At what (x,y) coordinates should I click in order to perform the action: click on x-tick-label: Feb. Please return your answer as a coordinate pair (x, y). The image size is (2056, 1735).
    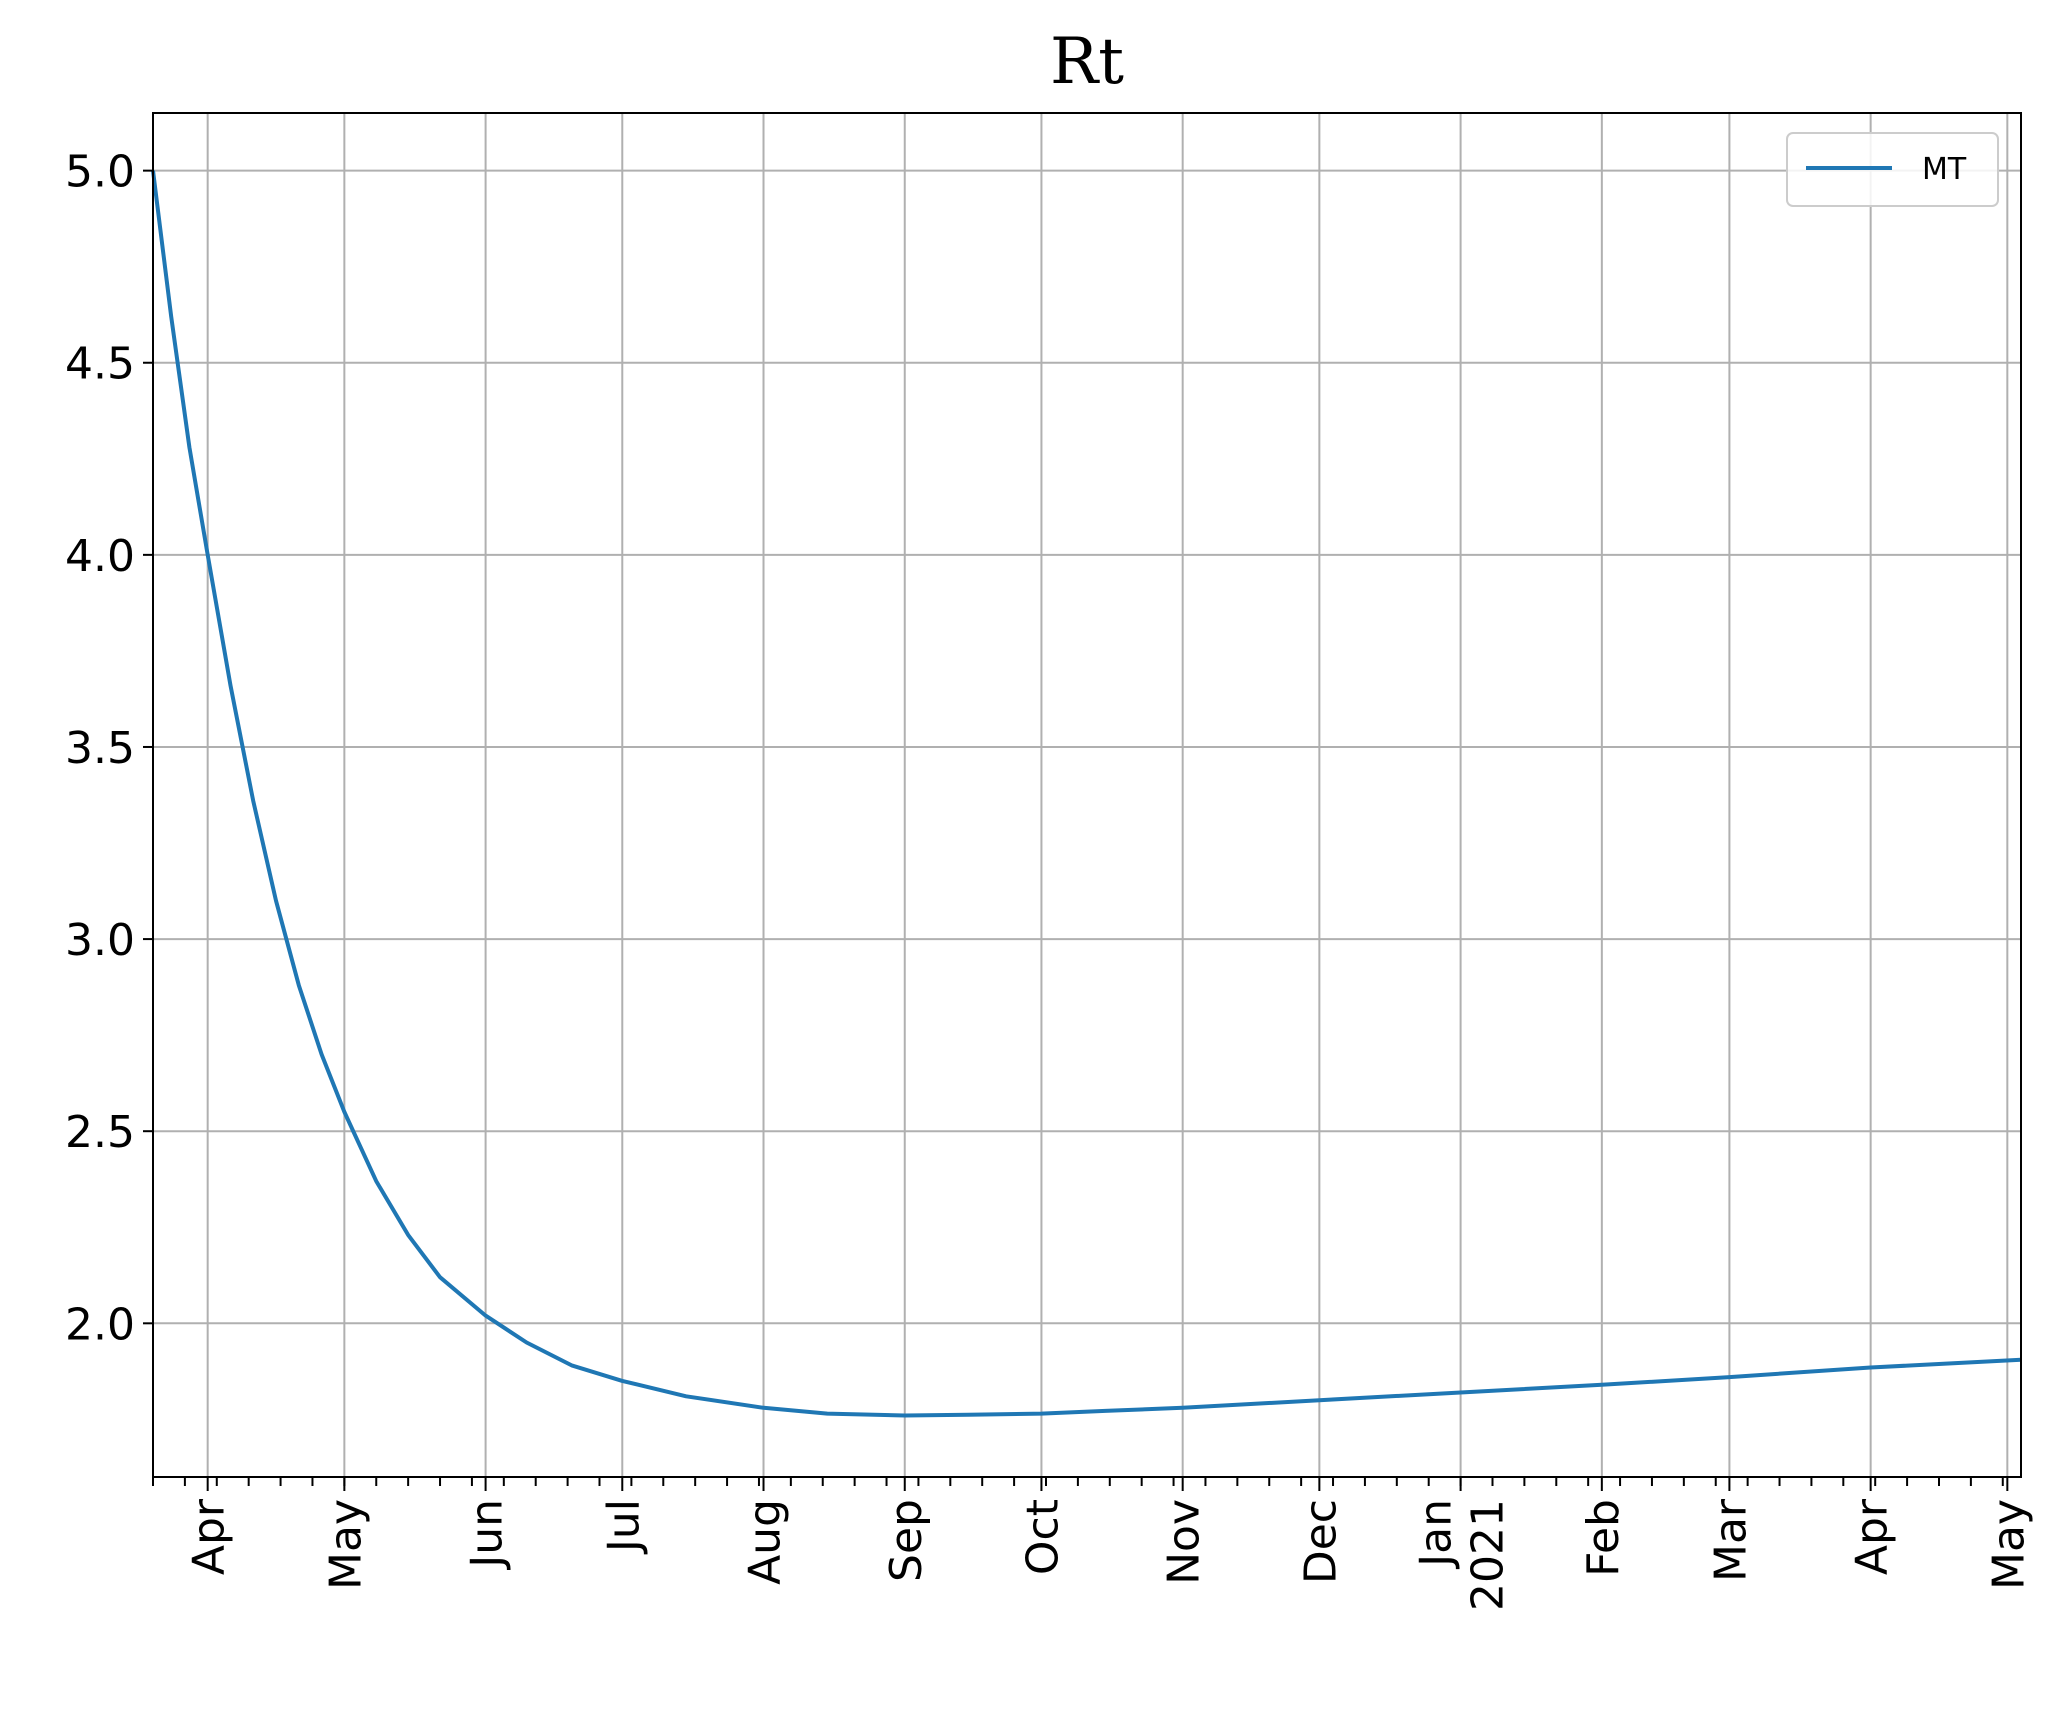
    Looking at the image, I should click on (1603, 1538).